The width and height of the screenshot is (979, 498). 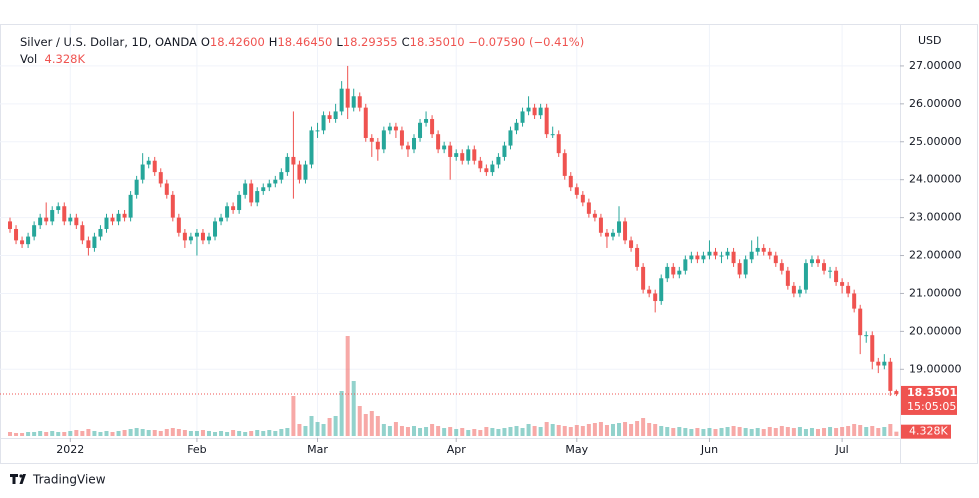 What do you see at coordinates (305, 42) in the screenshot?
I see `ohlc-value: 18.46450` at bounding box center [305, 42].